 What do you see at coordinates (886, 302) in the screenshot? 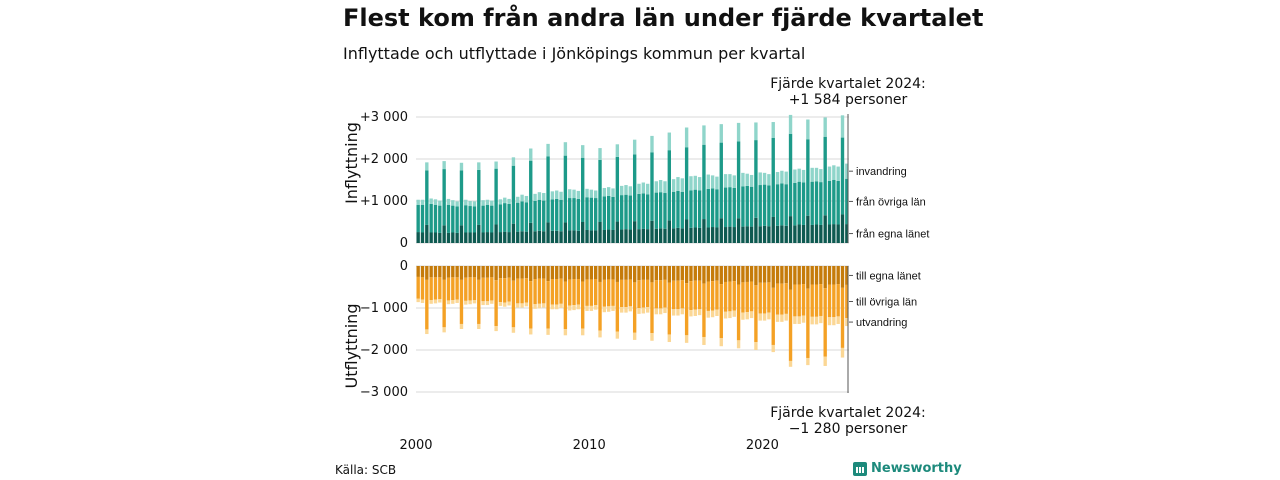
I see `series-label-out: till övriga län` at bounding box center [886, 302].